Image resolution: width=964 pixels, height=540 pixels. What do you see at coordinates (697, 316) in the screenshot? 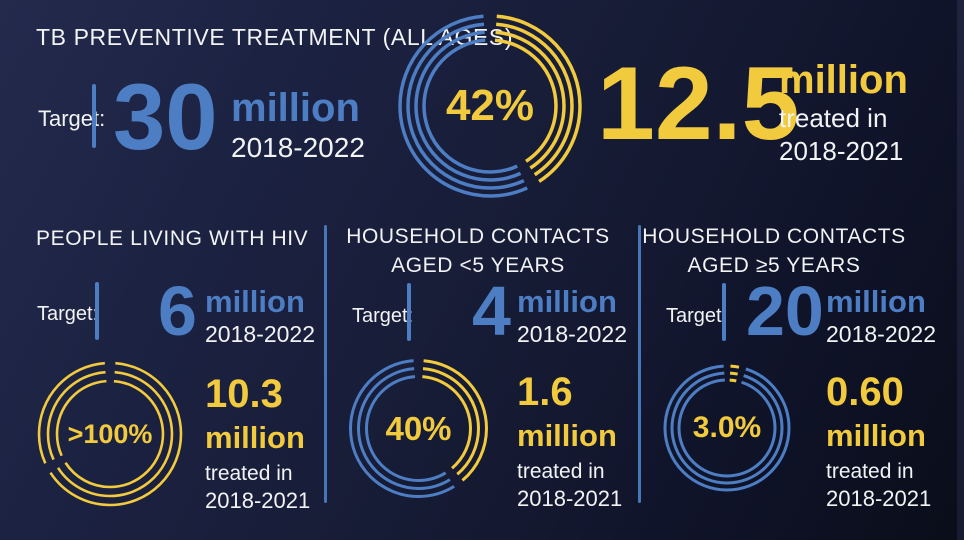
I see `section-over5-target-label: Target:` at bounding box center [697, 316].